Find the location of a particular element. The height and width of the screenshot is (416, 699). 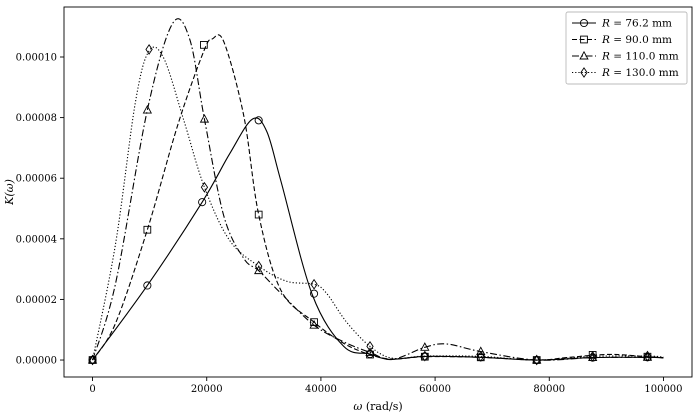

y-tick-label: 0.00000 is located at coordinates (36, 361).